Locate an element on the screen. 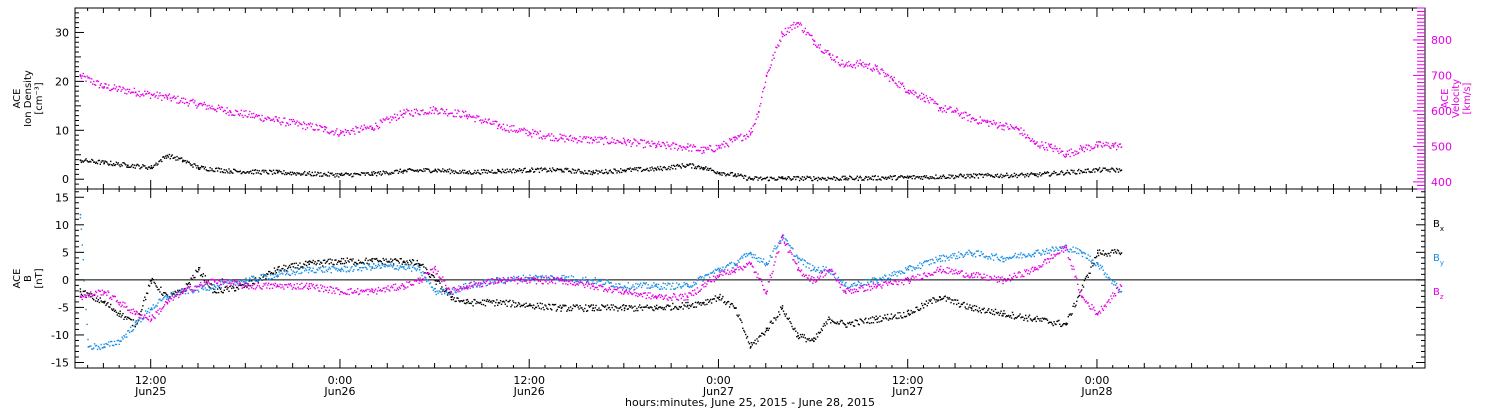  velocity-series-datapoint is located at coordinates (277, 120).